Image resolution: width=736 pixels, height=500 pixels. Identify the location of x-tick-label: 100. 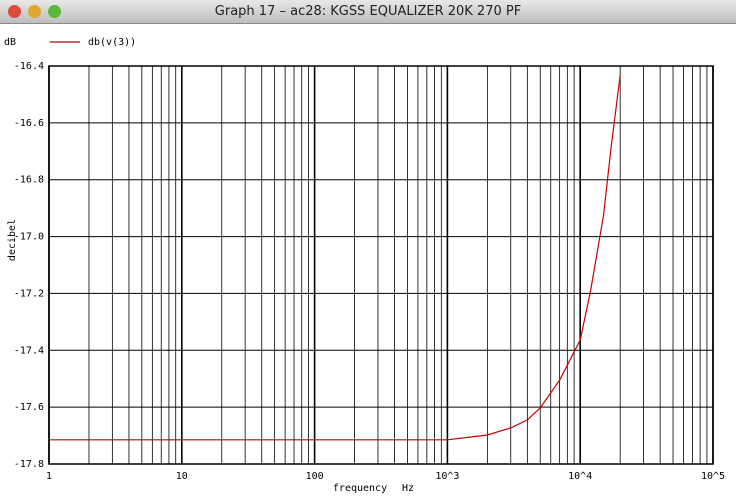
(315, 476).